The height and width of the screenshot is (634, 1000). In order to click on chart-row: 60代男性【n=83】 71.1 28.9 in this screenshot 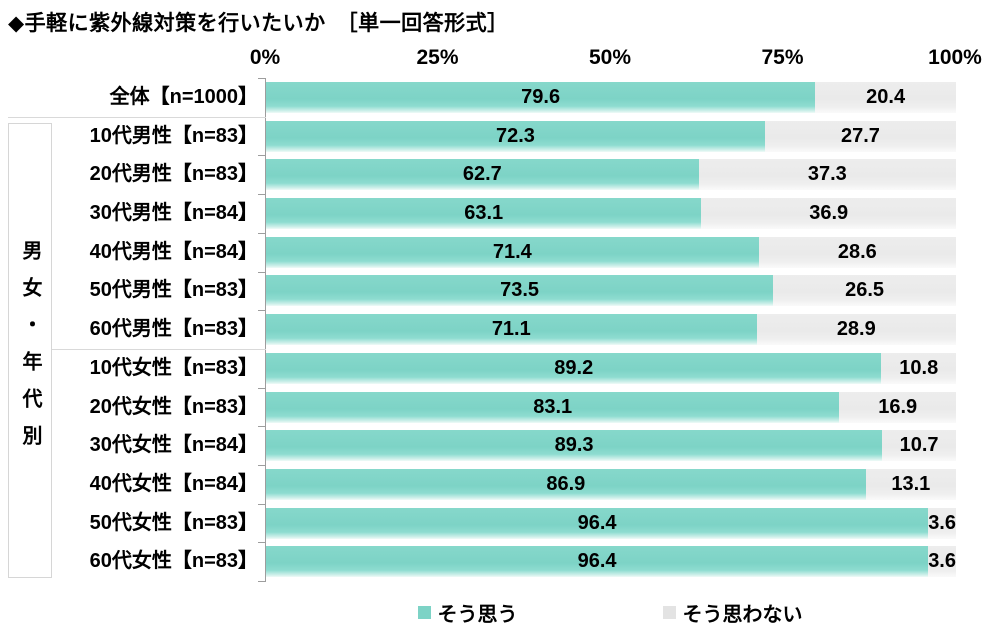, I will do `click(500, 330)`.